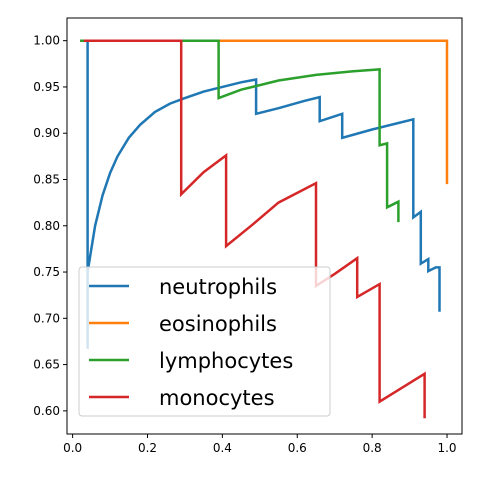 The image size is (480, 480). I want to click on y-tick-label: 0.70, so click(46, 318).